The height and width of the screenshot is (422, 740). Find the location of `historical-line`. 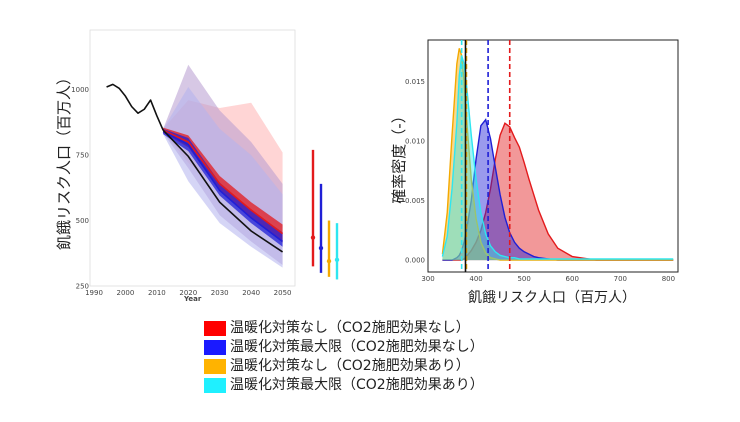

historical-line is located at coordinates (135, 107).